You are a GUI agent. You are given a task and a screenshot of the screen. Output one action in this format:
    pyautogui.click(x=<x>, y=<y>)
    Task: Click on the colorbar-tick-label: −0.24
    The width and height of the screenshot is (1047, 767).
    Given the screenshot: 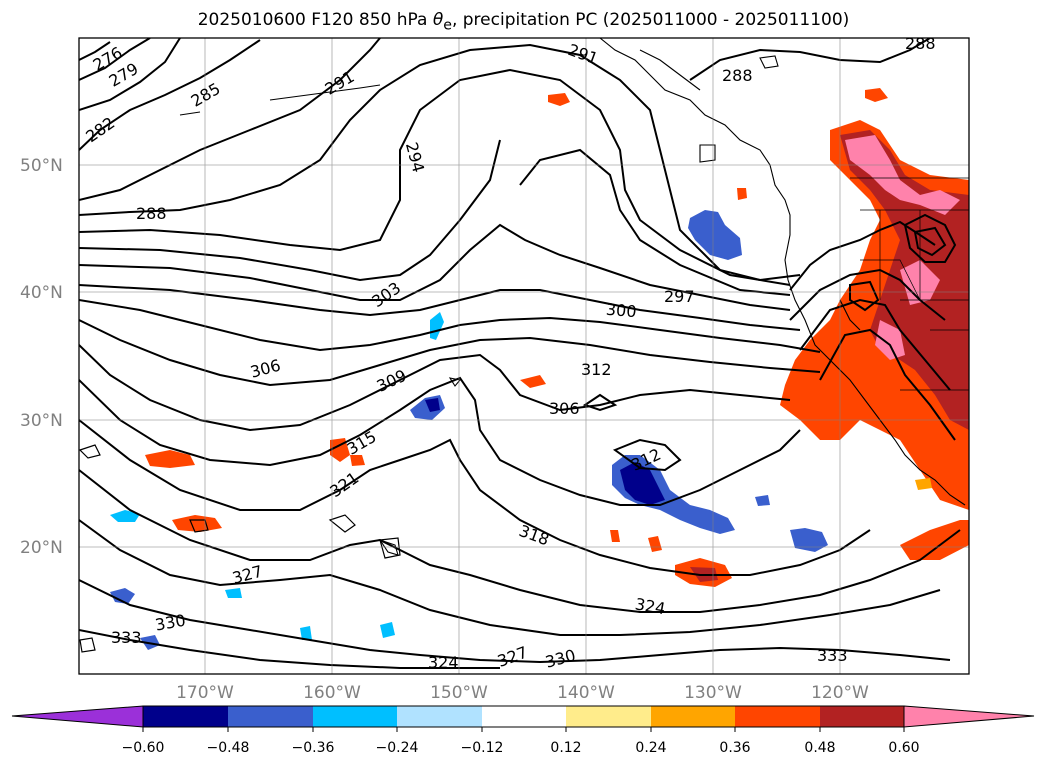 What is the action you would take?
    pyautogui.click(x=397, y=748)
    